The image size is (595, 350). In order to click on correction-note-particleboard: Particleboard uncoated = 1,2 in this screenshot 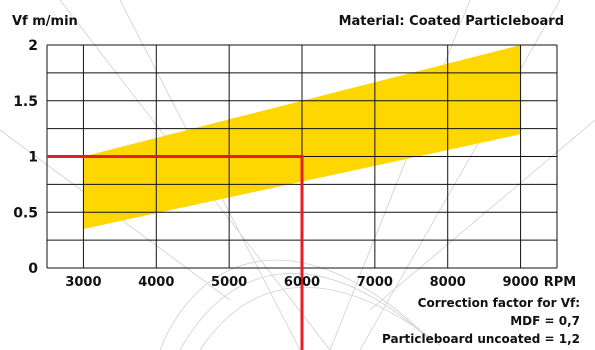, I will do `click(481, 339)`.